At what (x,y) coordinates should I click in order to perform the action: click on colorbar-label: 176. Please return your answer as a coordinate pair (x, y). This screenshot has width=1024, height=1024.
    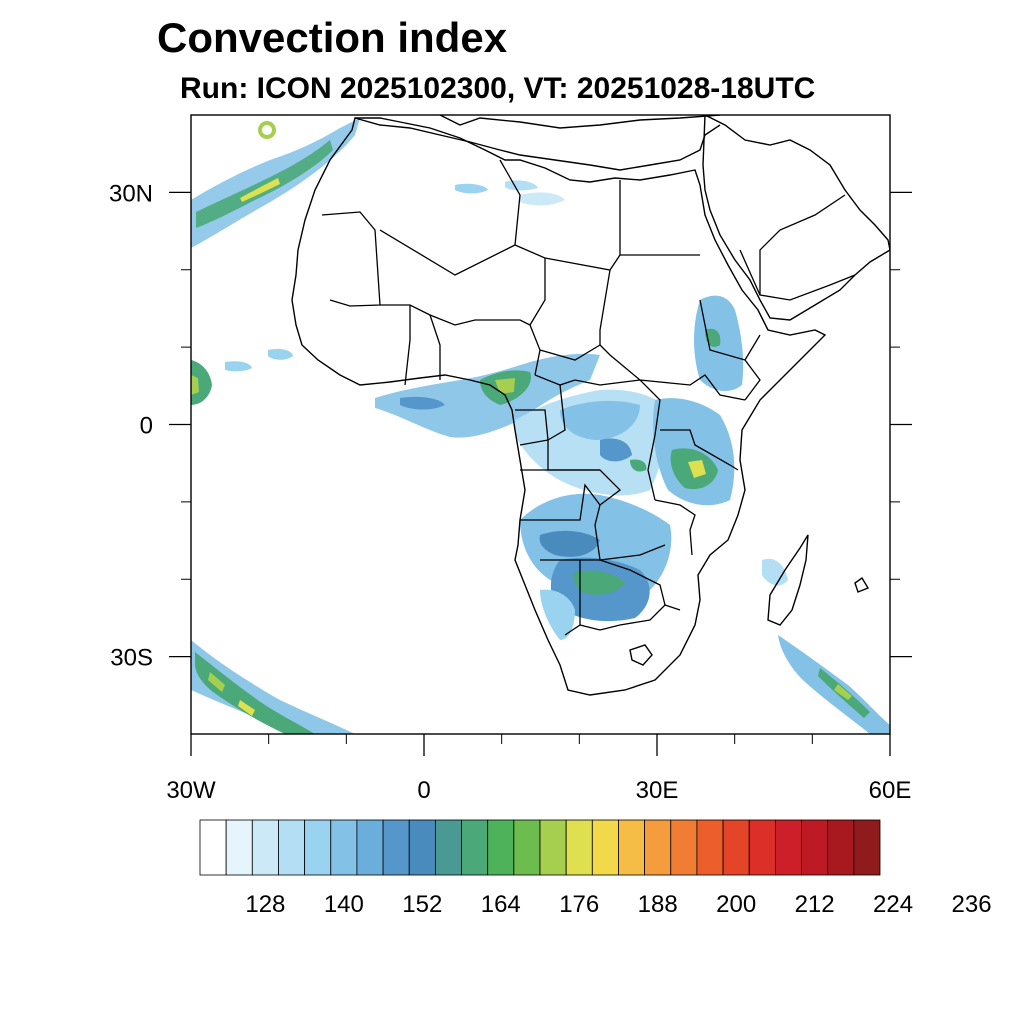
    Looking at the image, I should click on (579, 904).